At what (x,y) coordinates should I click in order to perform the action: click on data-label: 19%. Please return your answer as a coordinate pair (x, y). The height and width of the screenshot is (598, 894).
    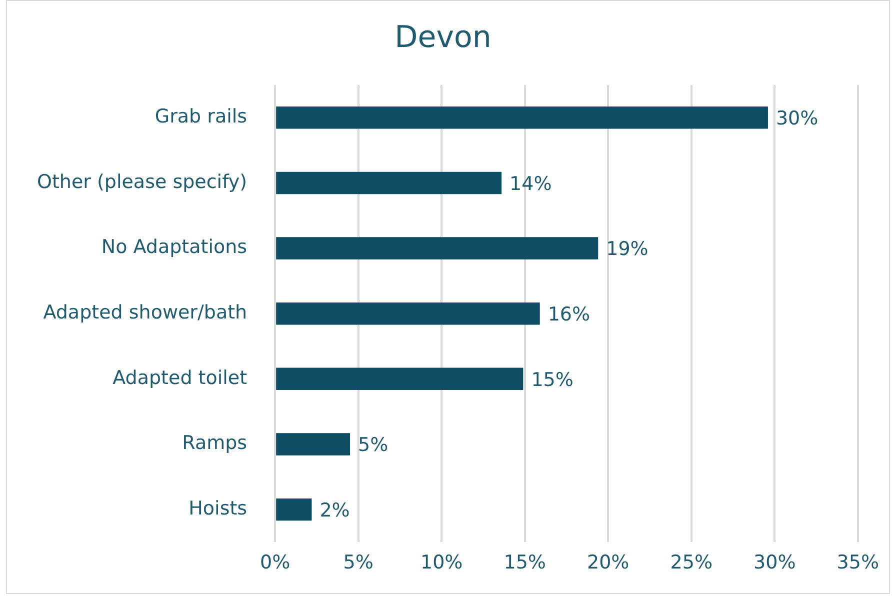
    Looking at the image, I should click on (627, 249).